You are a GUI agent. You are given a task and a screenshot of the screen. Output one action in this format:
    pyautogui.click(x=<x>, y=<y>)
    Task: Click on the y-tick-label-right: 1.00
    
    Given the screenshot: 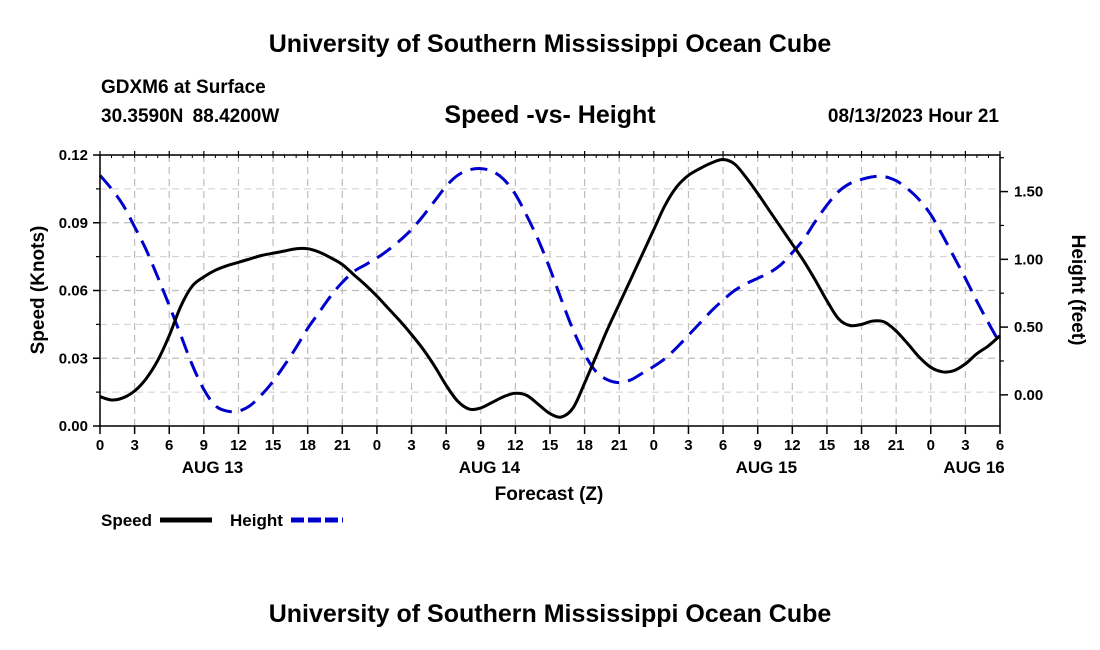 What is the action you would take?
    pyautogui.click(x=1028, y=259)
    